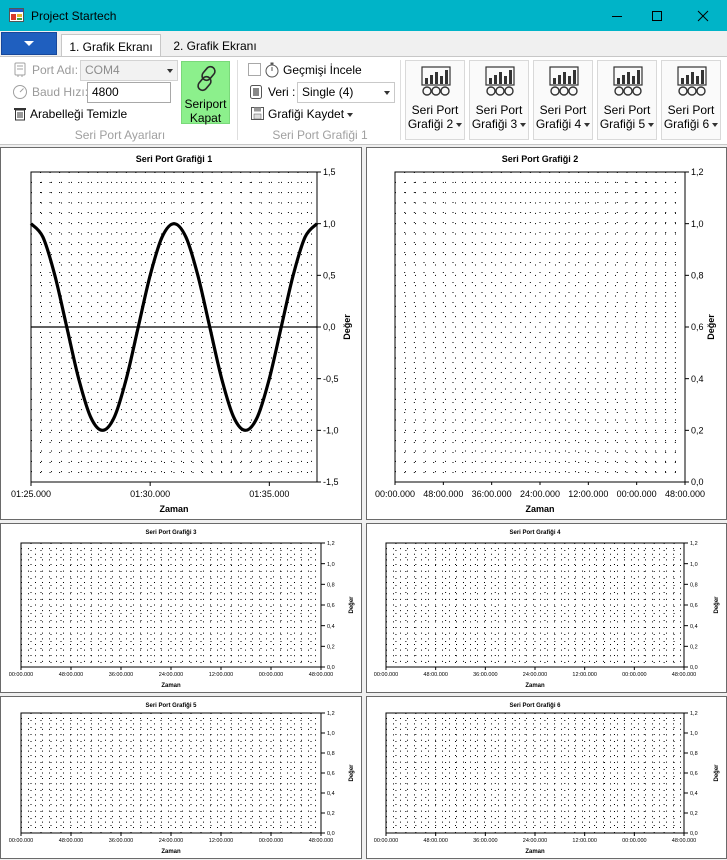 The height and width of the screenshot is (860, 727). I want to click on minimize-button, so click(617, 15).